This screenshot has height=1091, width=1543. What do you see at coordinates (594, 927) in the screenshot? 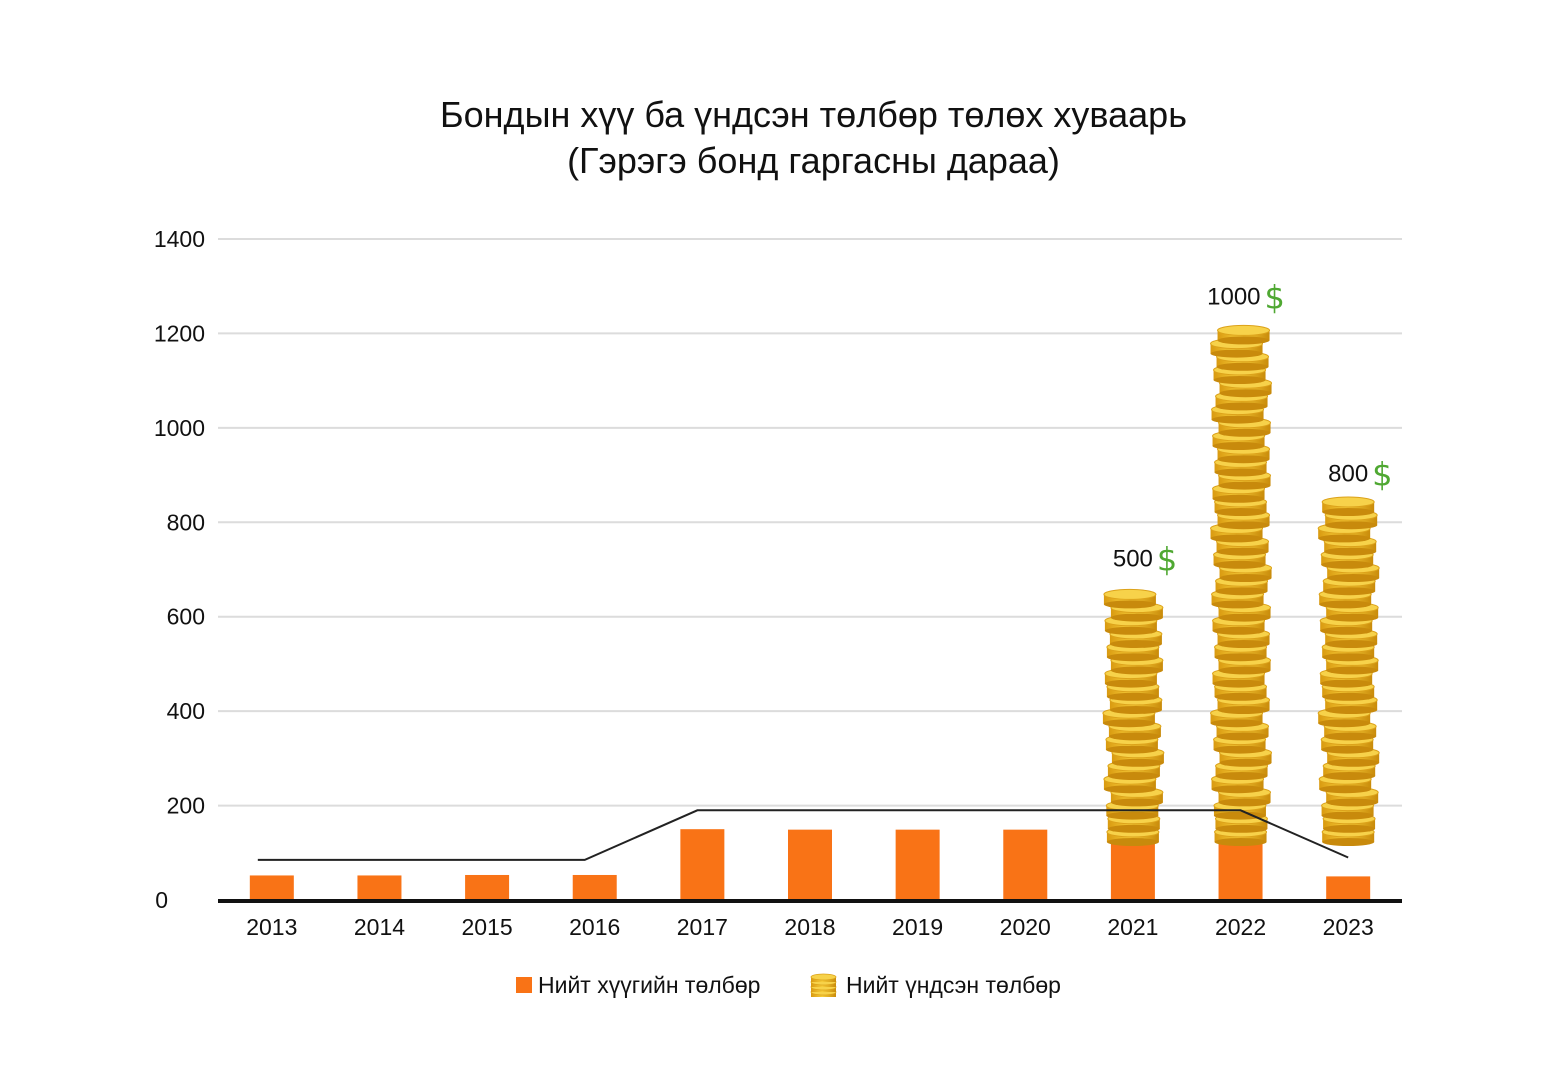
I see `x-tick-label: 2016` at bounding box center [594, 927].